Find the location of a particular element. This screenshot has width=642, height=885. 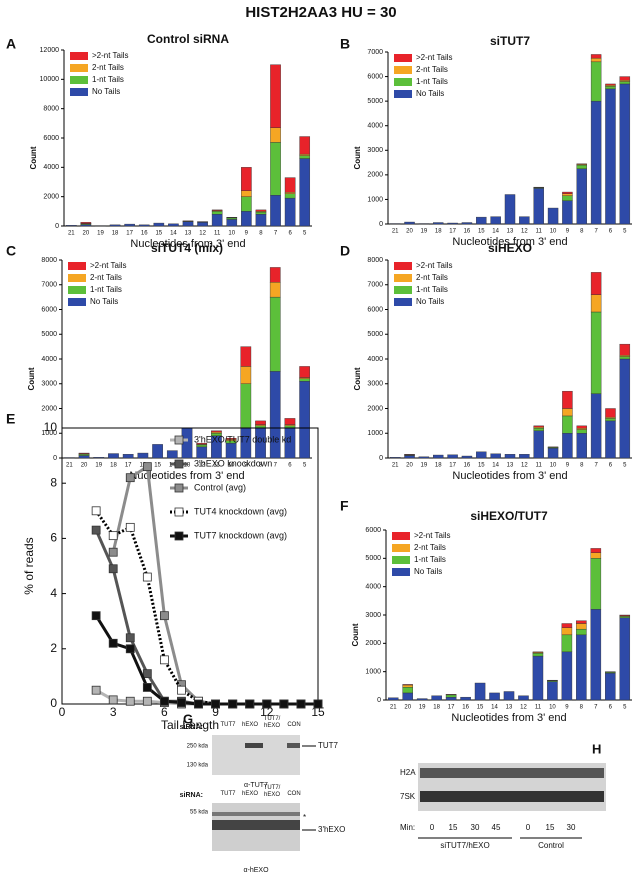

x-tick-label: 7 is located at coordinates (596, 466).